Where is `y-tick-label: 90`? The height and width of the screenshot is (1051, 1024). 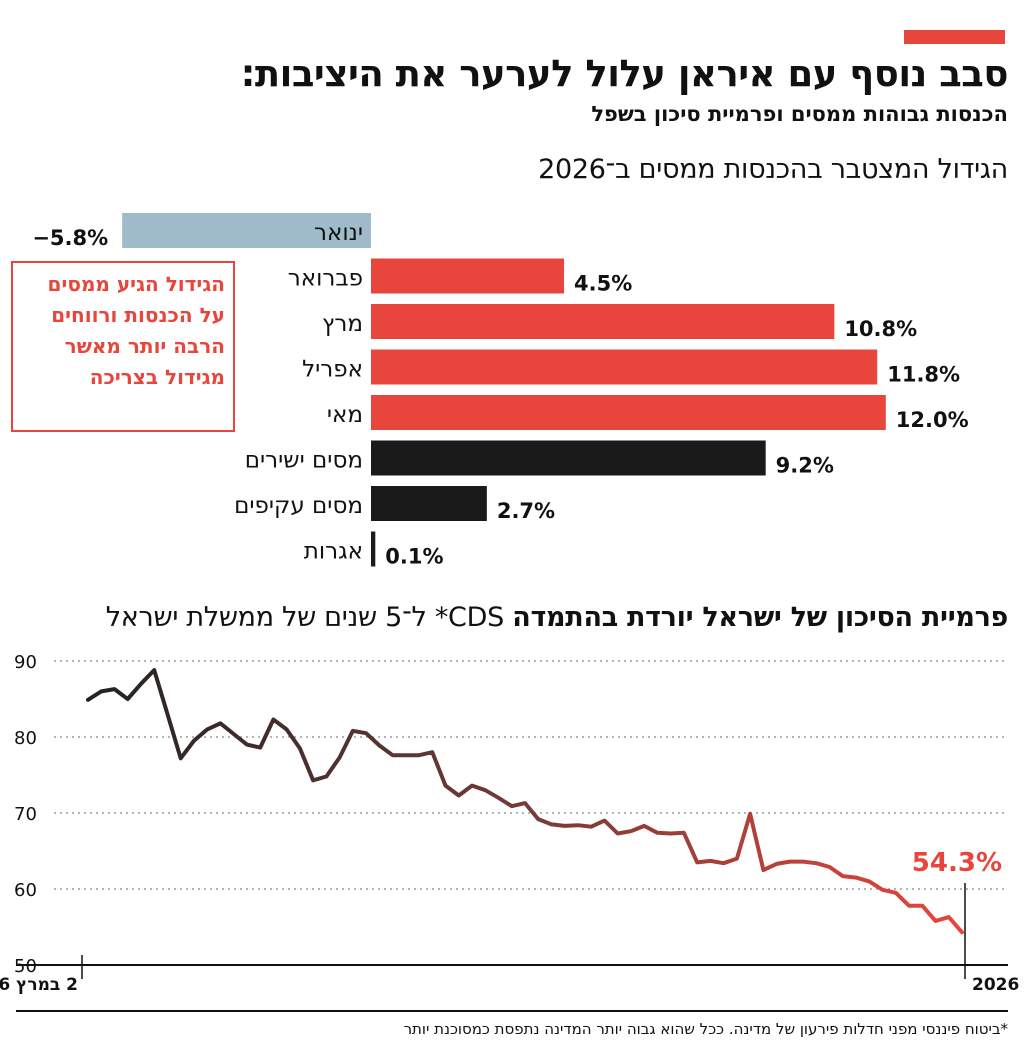
y-tick-label: 90 is located at coordinates (25, 662).